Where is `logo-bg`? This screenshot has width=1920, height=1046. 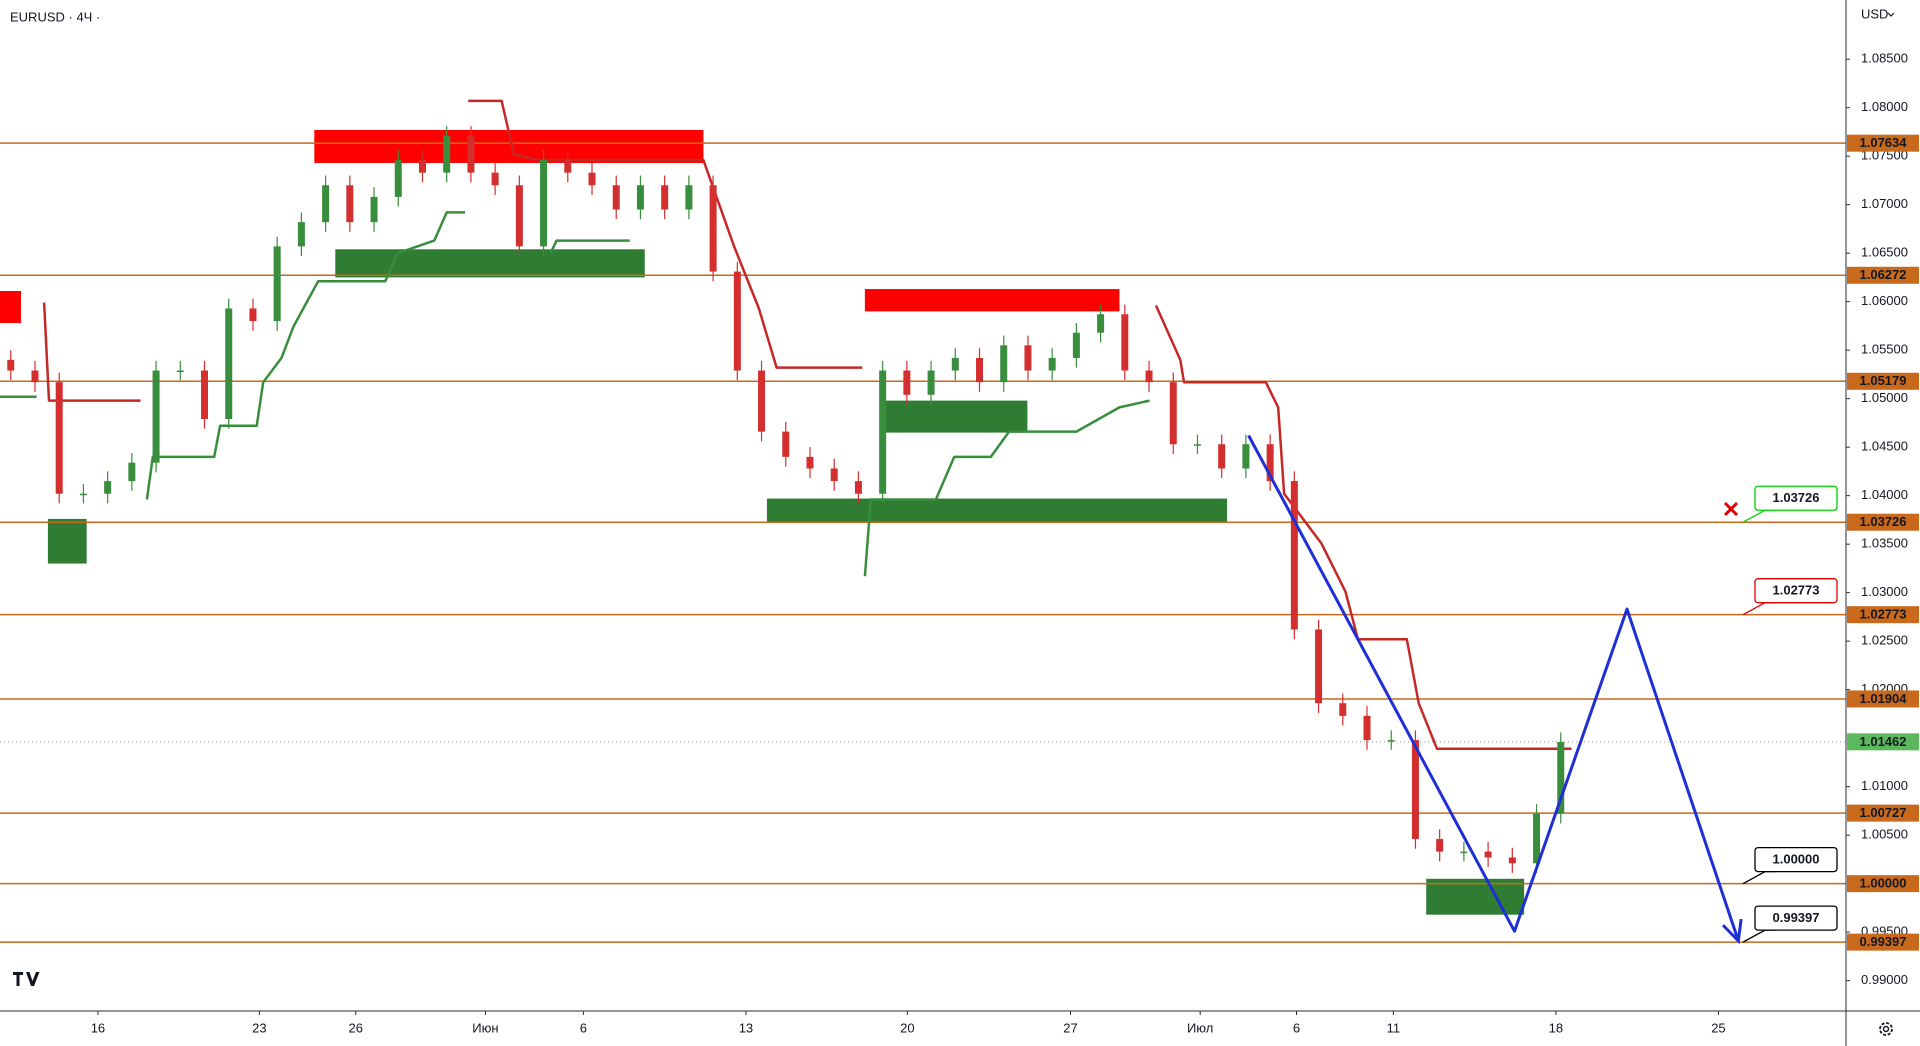 logo-bg is located at coordinates (26, 979).